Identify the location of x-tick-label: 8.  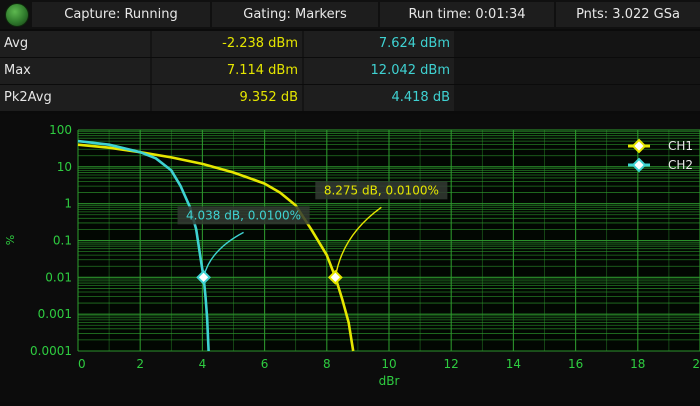
(327, 364).